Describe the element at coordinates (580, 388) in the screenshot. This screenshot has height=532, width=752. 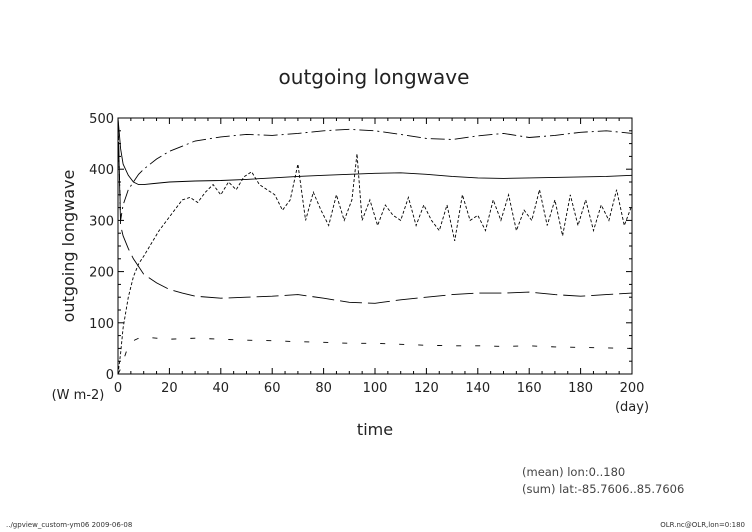
I see `x-tick-label: 180` at that location.